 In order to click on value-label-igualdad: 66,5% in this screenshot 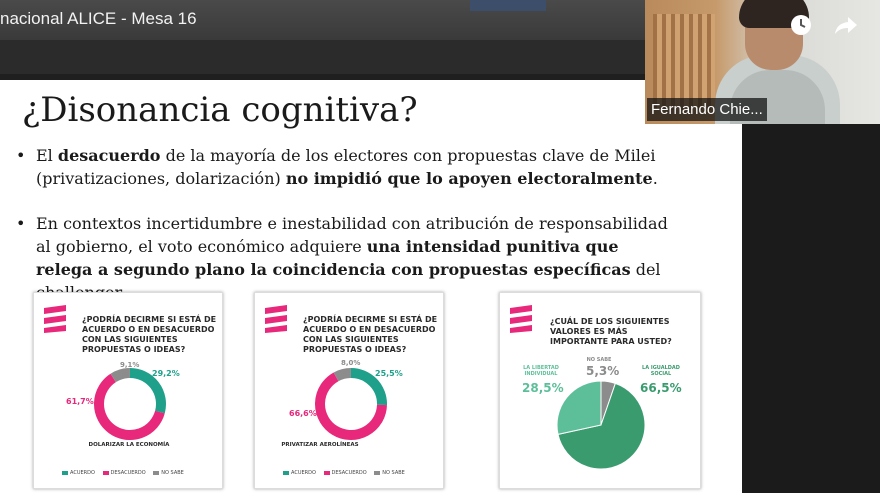, I will do `click(661, 388)`.